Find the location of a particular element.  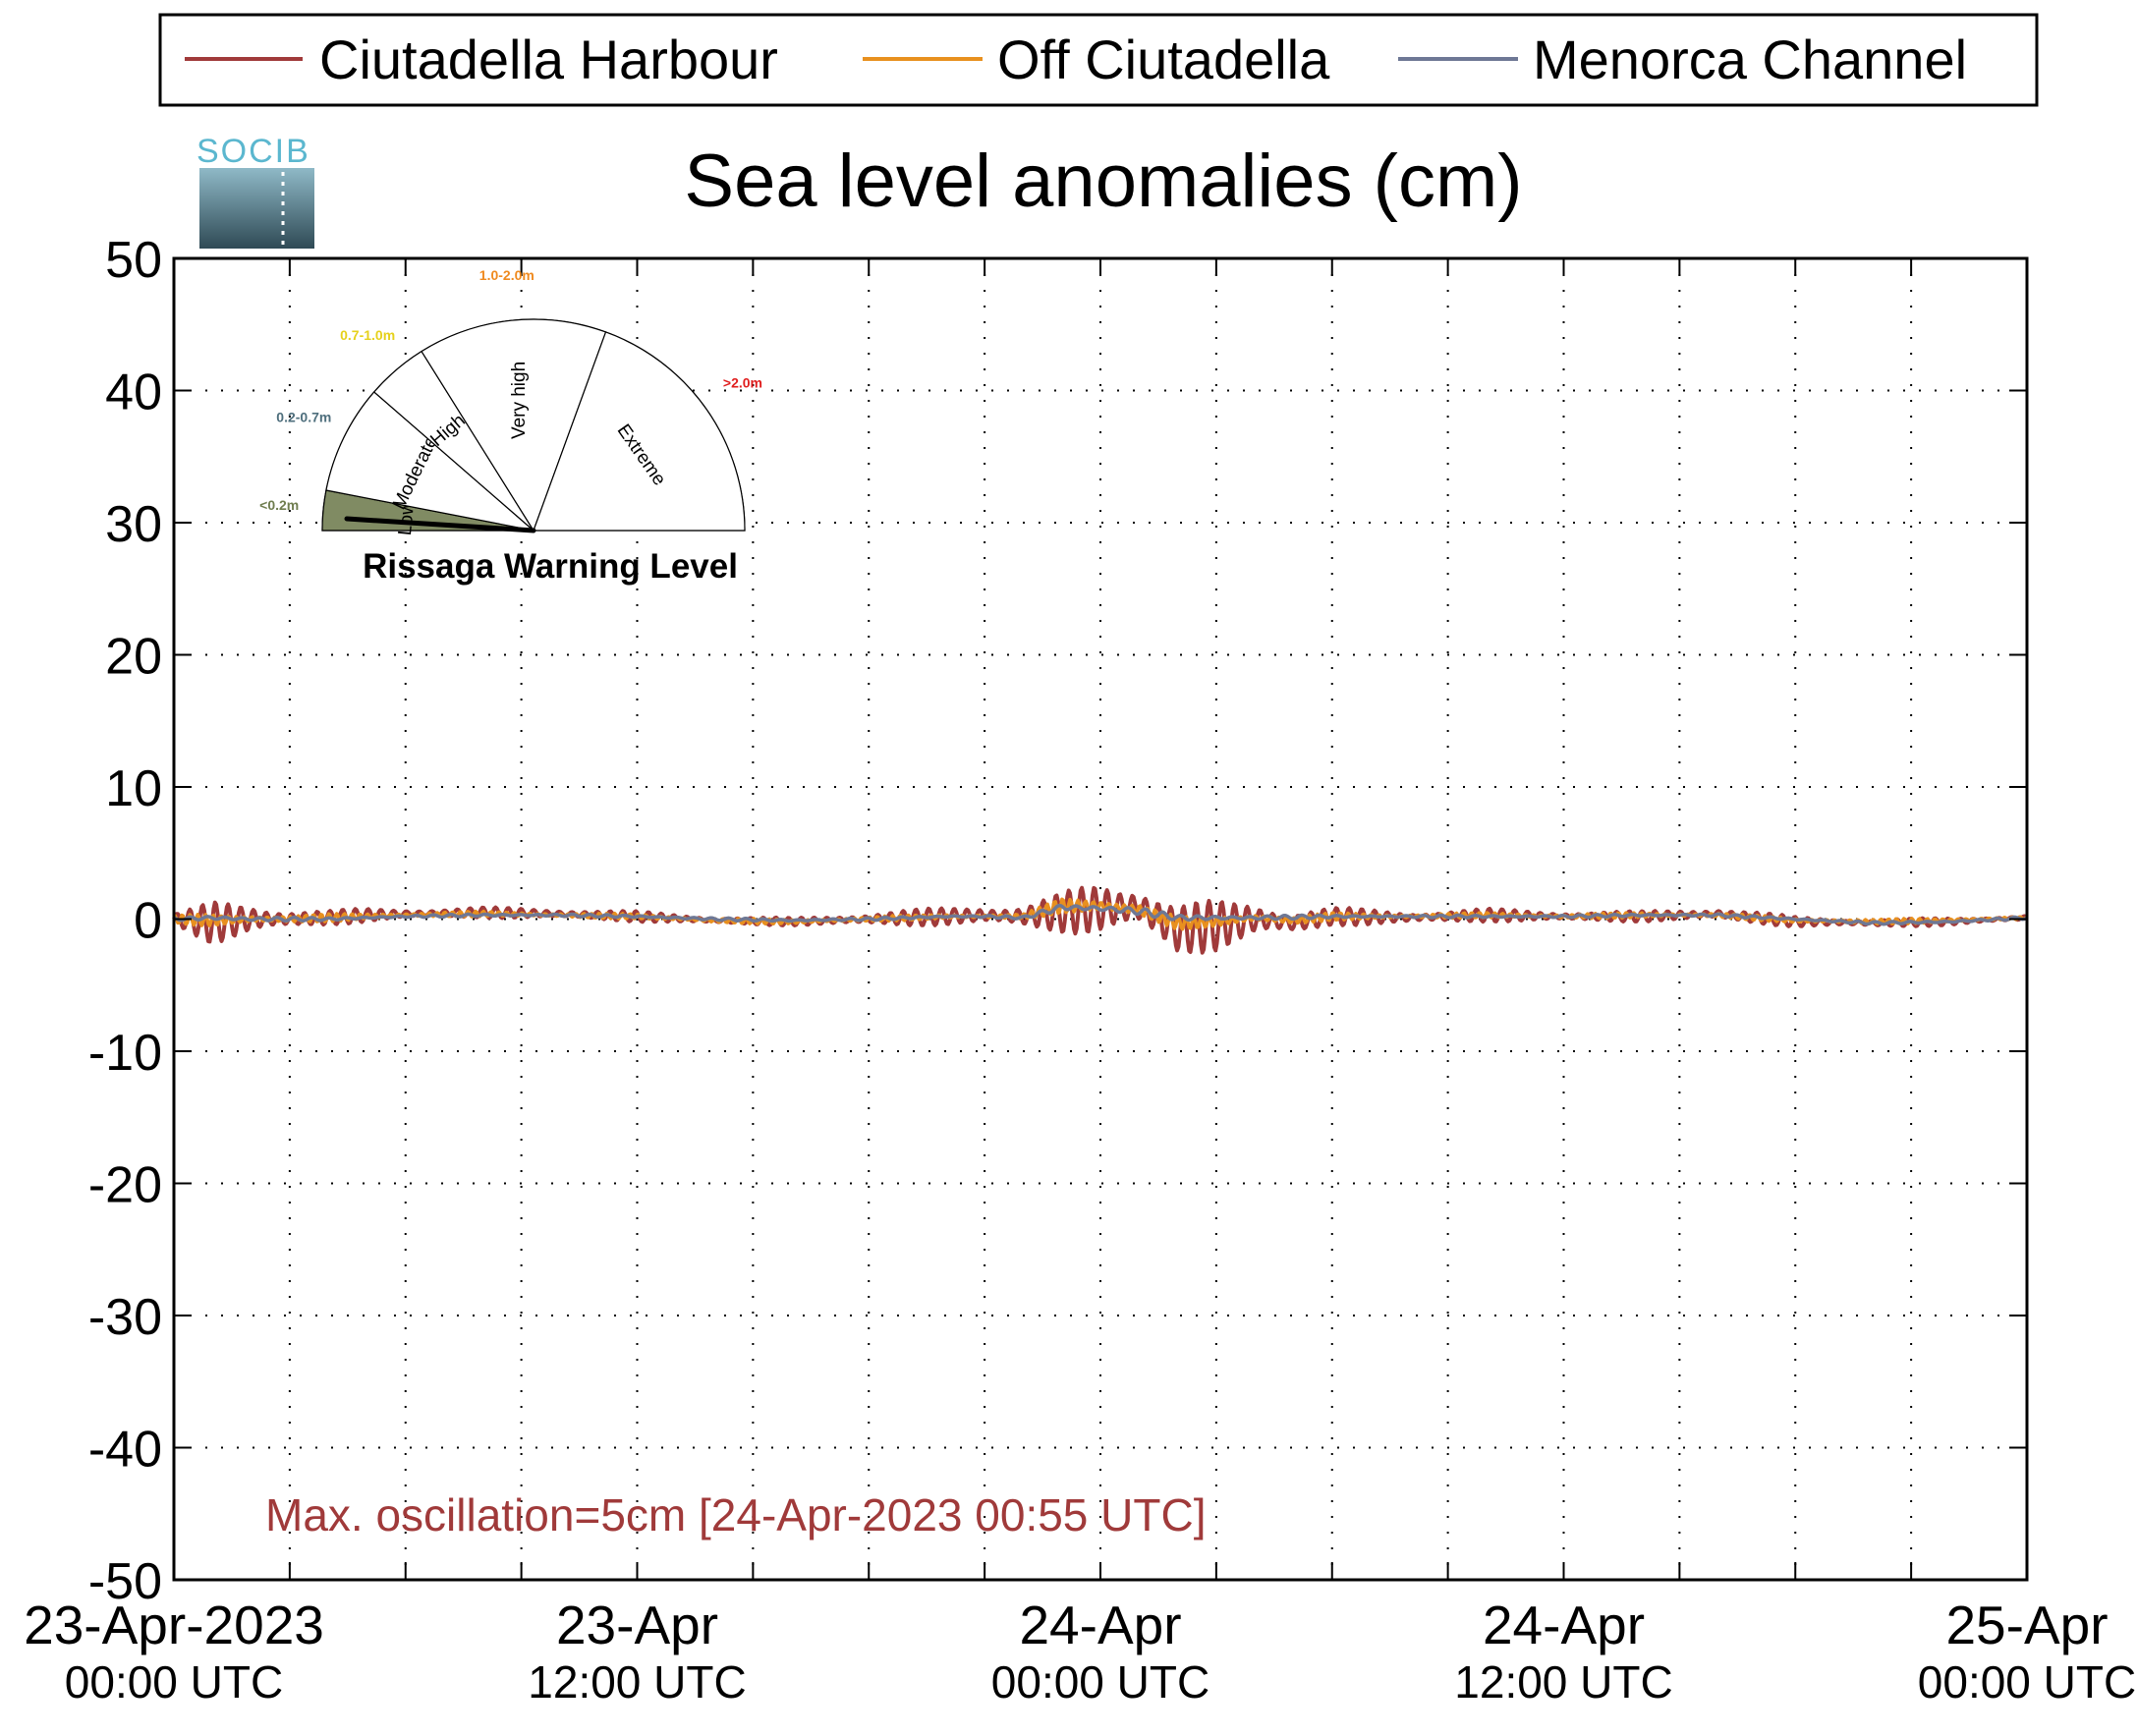

gauge-sector-extreme is located at coordinates (639, 431).